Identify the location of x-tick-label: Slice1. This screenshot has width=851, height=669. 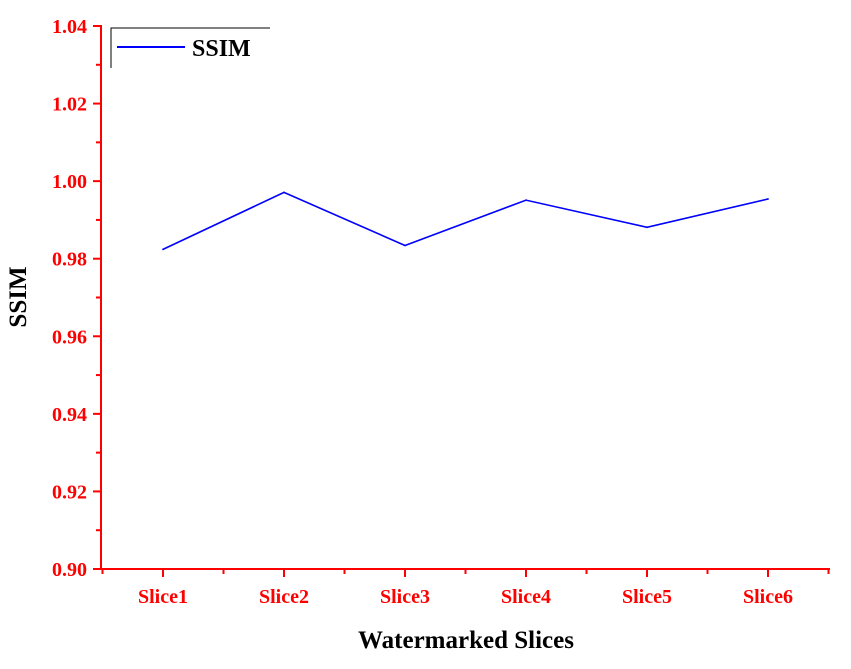
(163, 597).